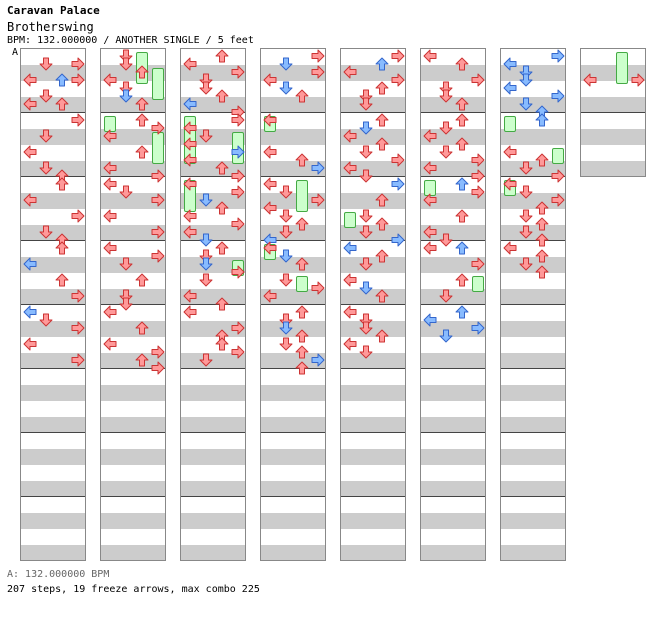  I want to click on song-title: Brotherswing, so click(50, 27).